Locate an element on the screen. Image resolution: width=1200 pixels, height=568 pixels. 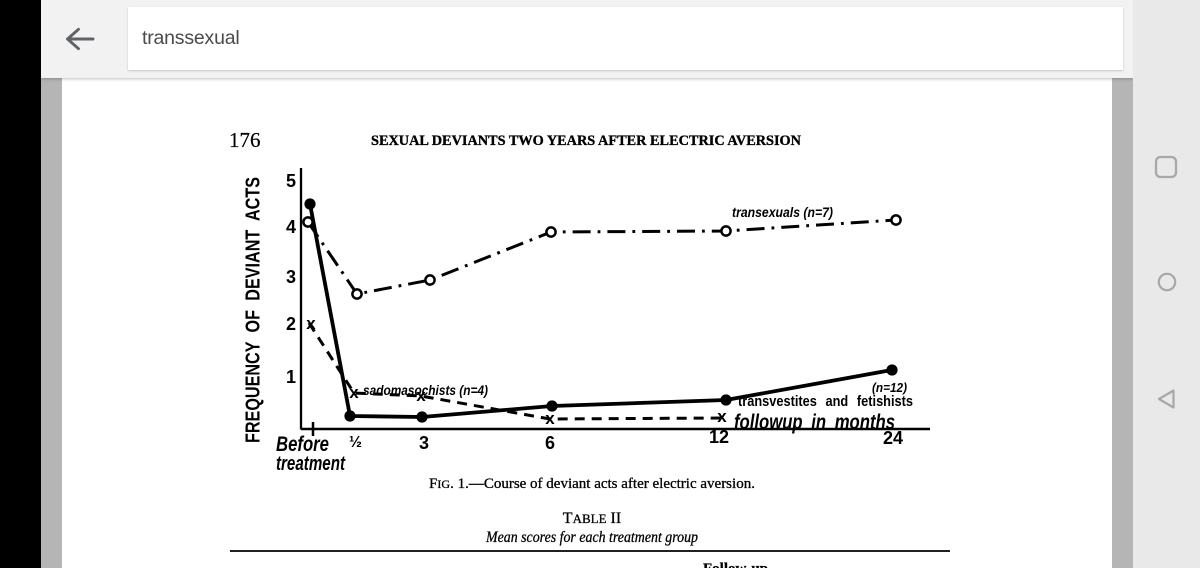
svg-text: 24 is located at coordinates (893, 438).